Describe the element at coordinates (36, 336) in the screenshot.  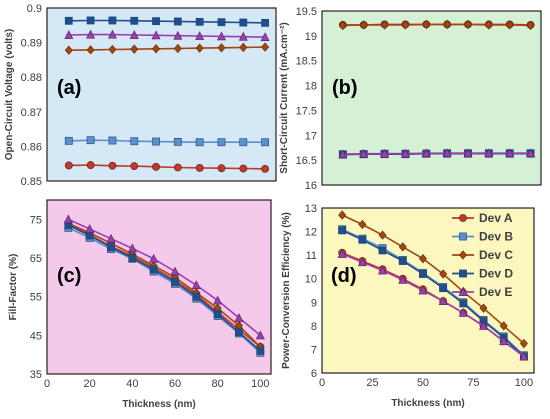
I see `panel-c-ytick-45: 45` at that location.